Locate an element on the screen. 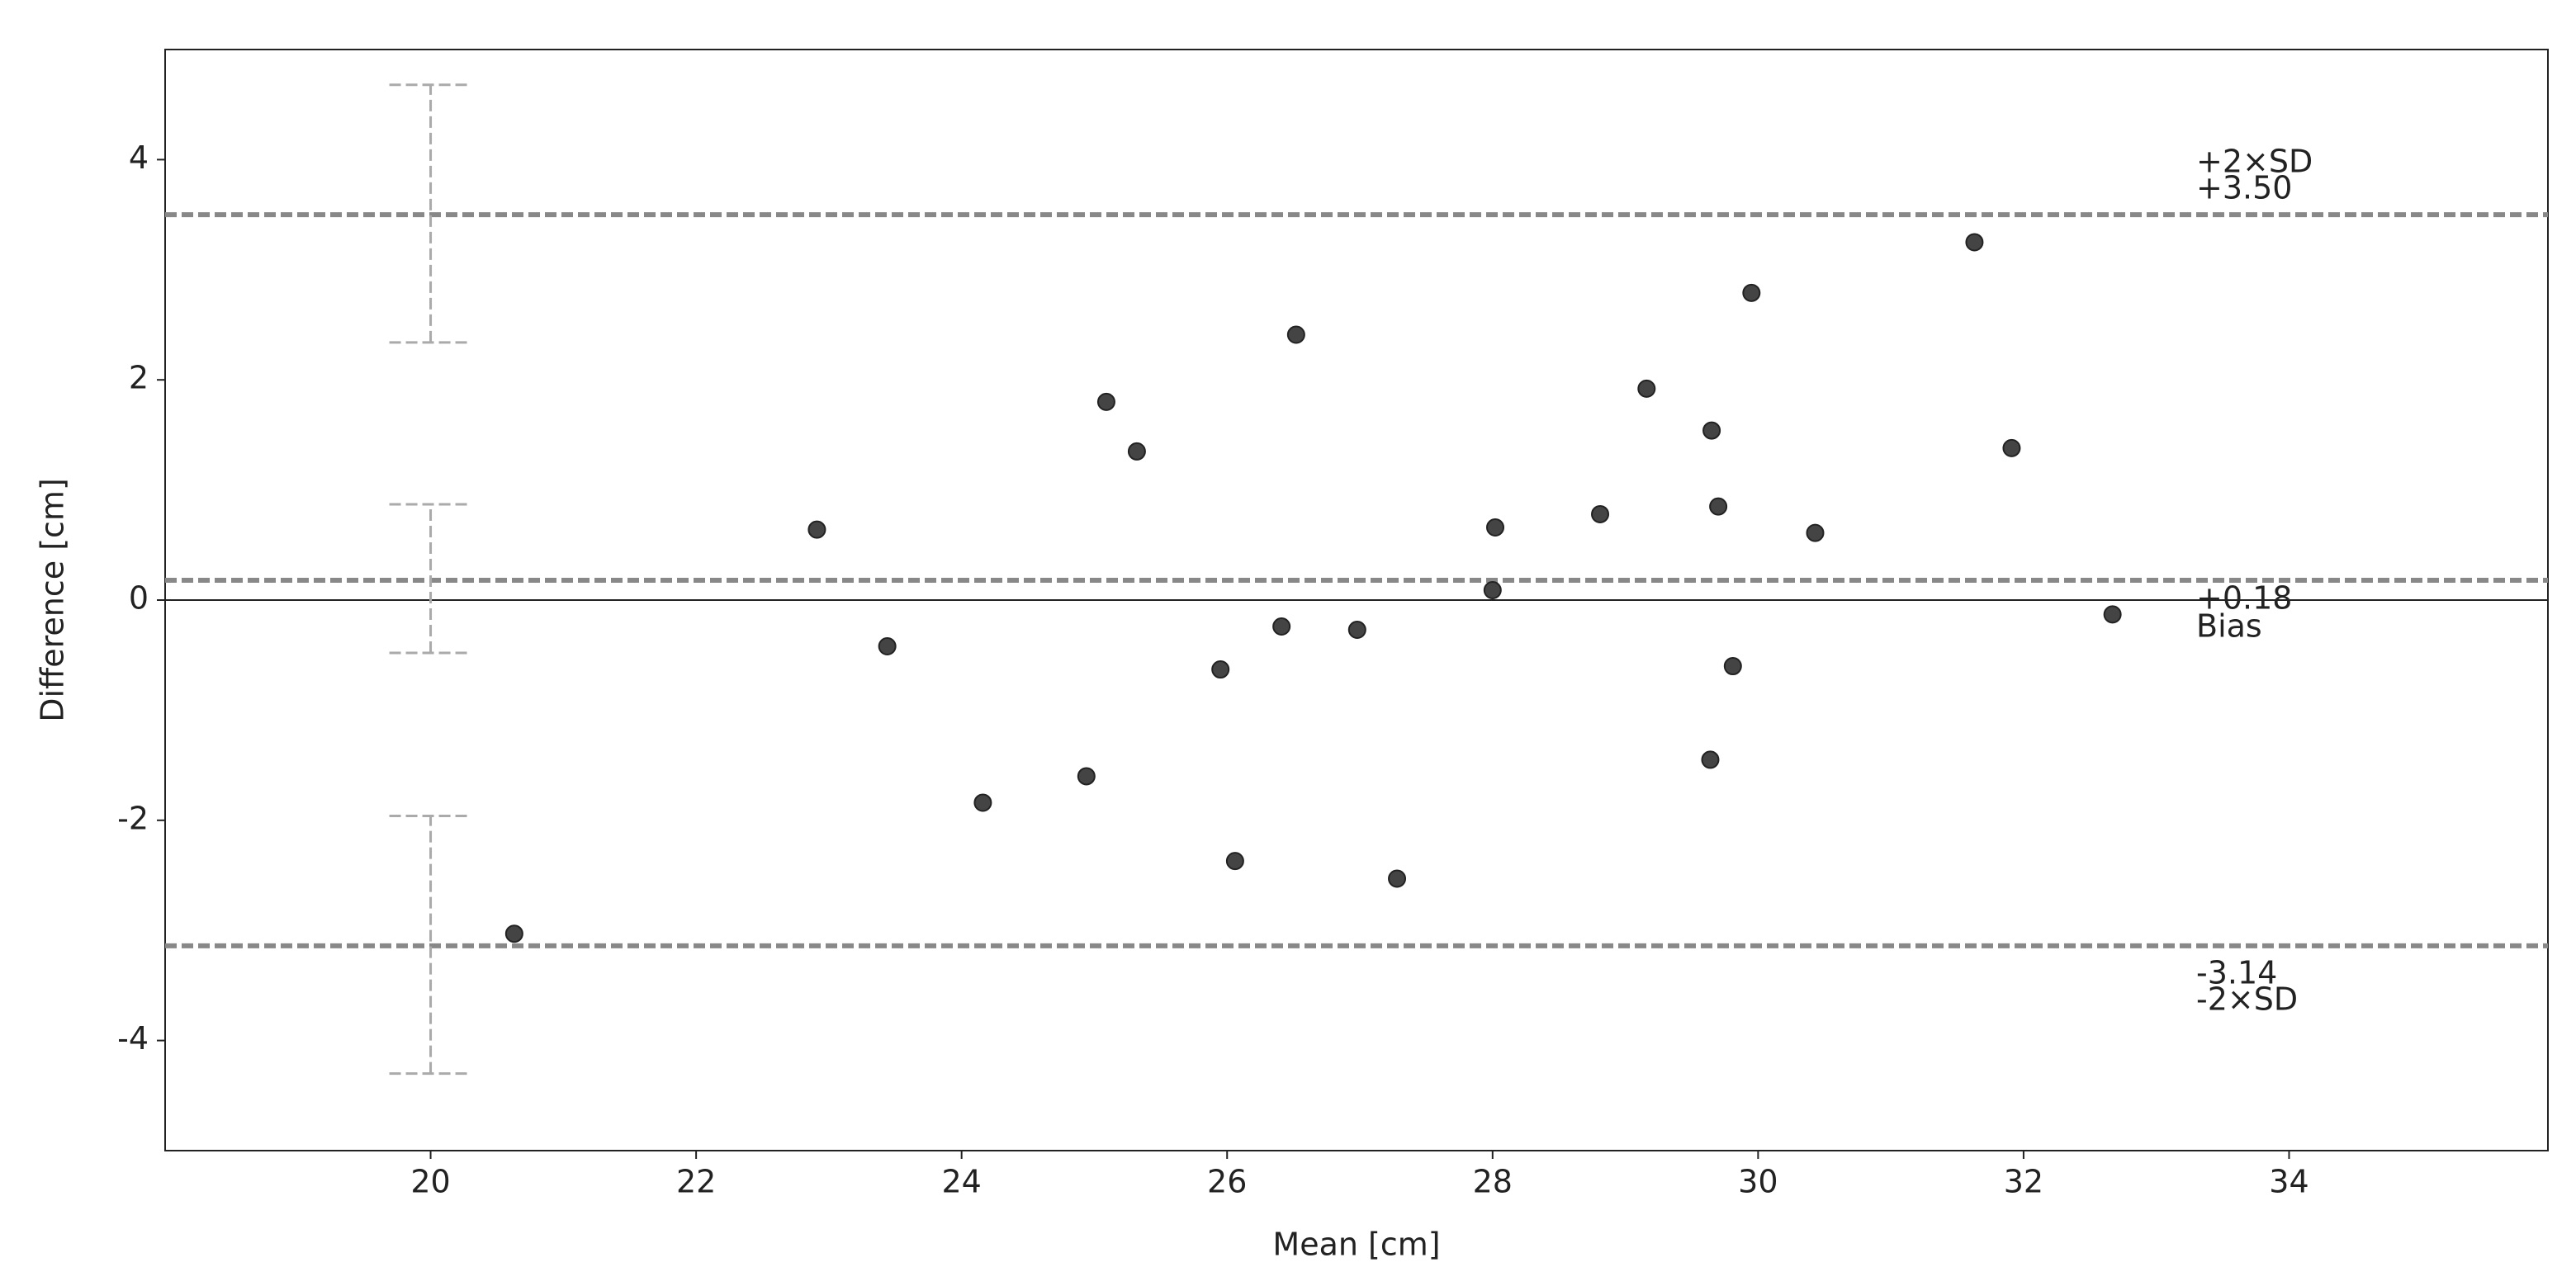 The height and width of the screenshot is (1286, 2576). x-tick-label: 20 is located at coordinates (430, 1182).